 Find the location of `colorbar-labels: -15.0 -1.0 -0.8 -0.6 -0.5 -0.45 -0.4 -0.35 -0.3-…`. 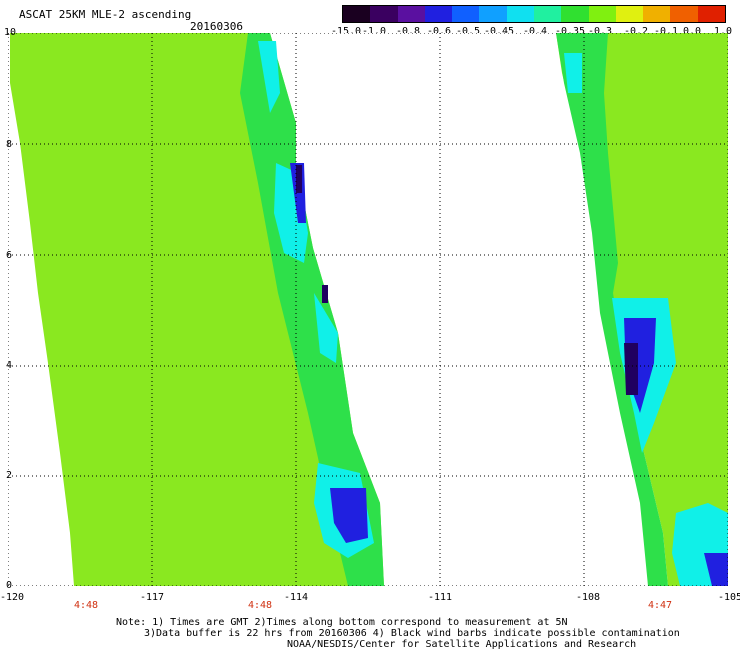

colorbar-labels: -15.0 -1.0 -0.8 -0.6 -0.5 -0.45 -0.4 -0.35 -0.3-… is located at coordinates (531, 33).